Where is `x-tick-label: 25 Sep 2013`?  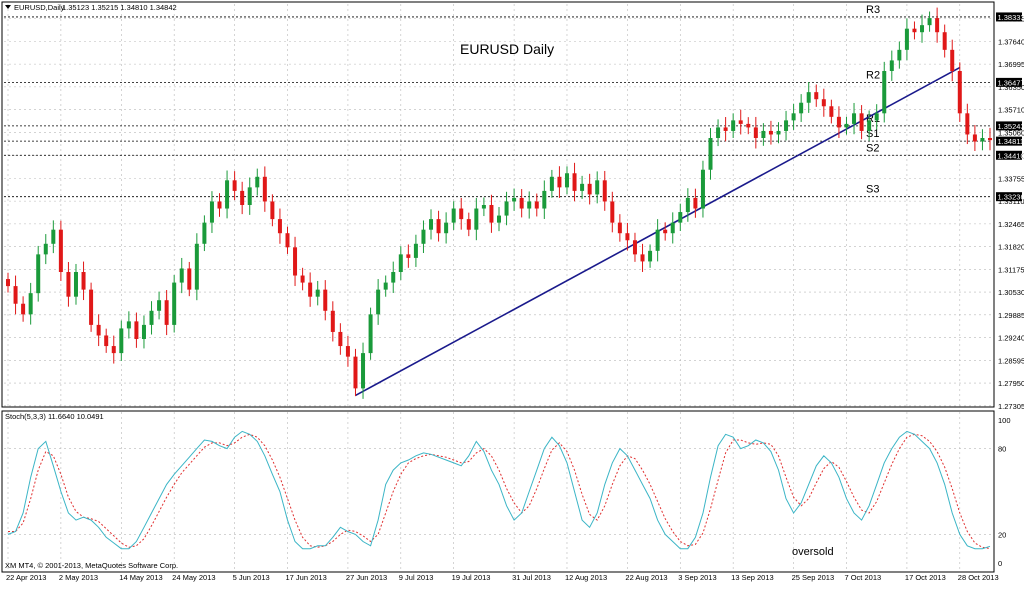 x-tick-label: 25 Sep 2013 is located at coordinates (813, 577).